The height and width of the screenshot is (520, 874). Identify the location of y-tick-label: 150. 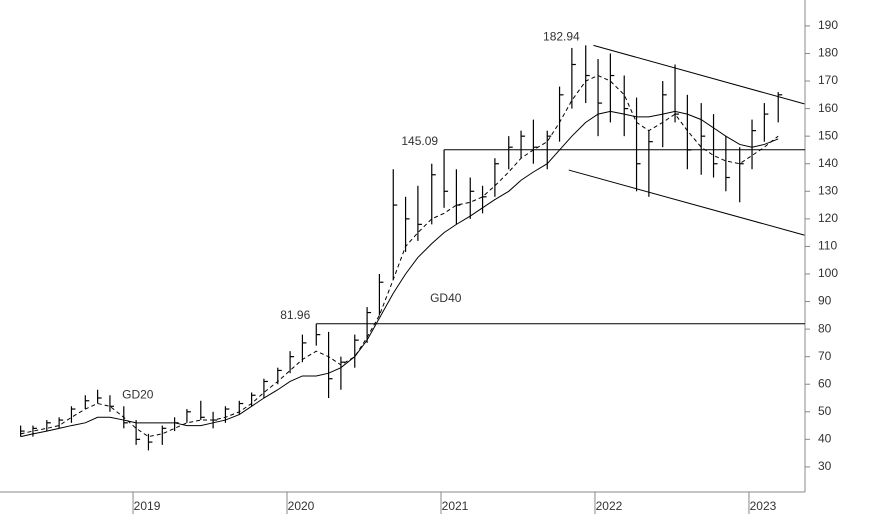
(828, 135).